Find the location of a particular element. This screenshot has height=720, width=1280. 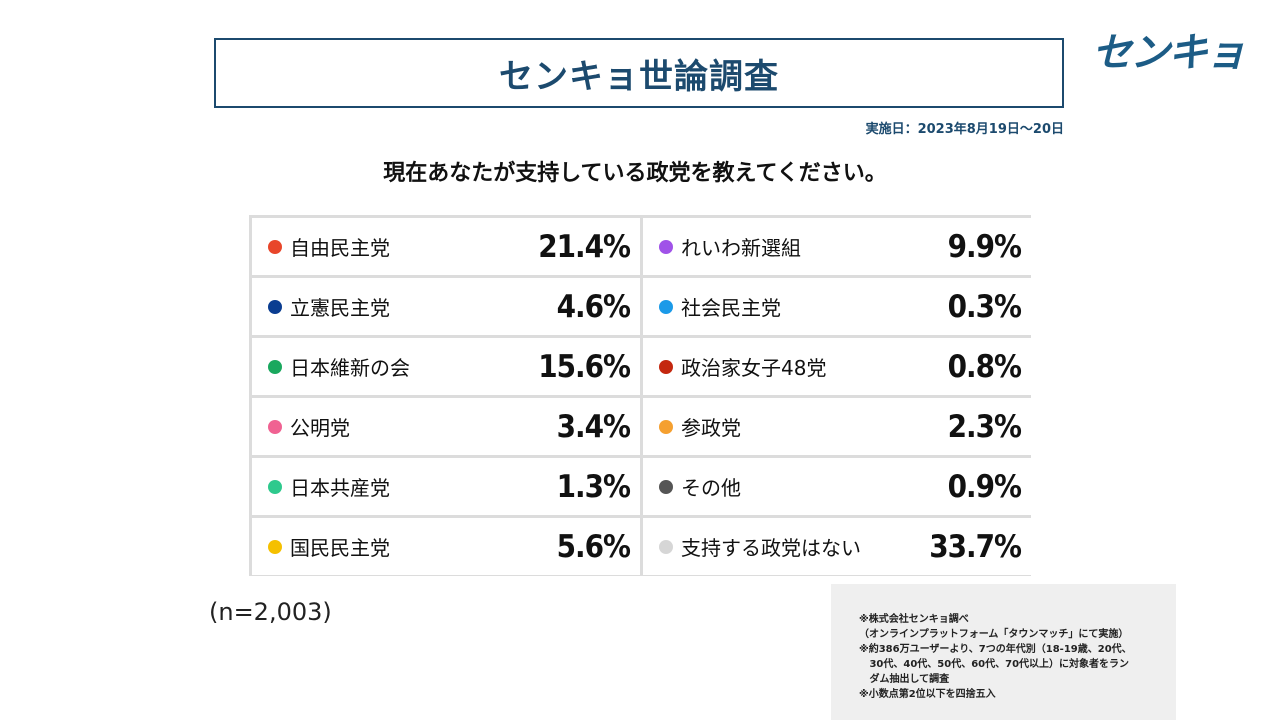

result-cell: 支持する政党はない 33.7% is located at coordinates (837, 546).